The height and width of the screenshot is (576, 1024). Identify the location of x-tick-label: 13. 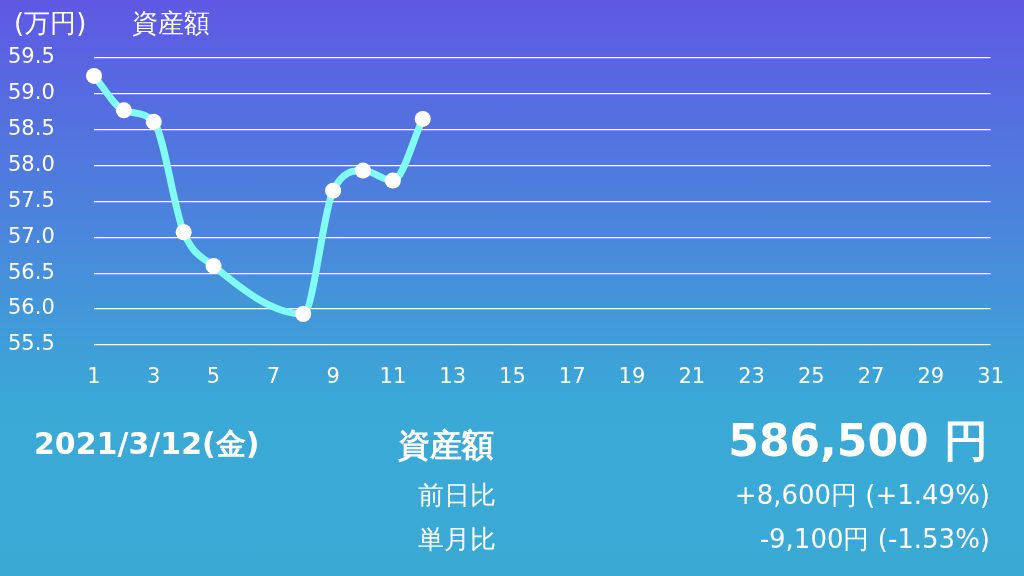
(453, 375).